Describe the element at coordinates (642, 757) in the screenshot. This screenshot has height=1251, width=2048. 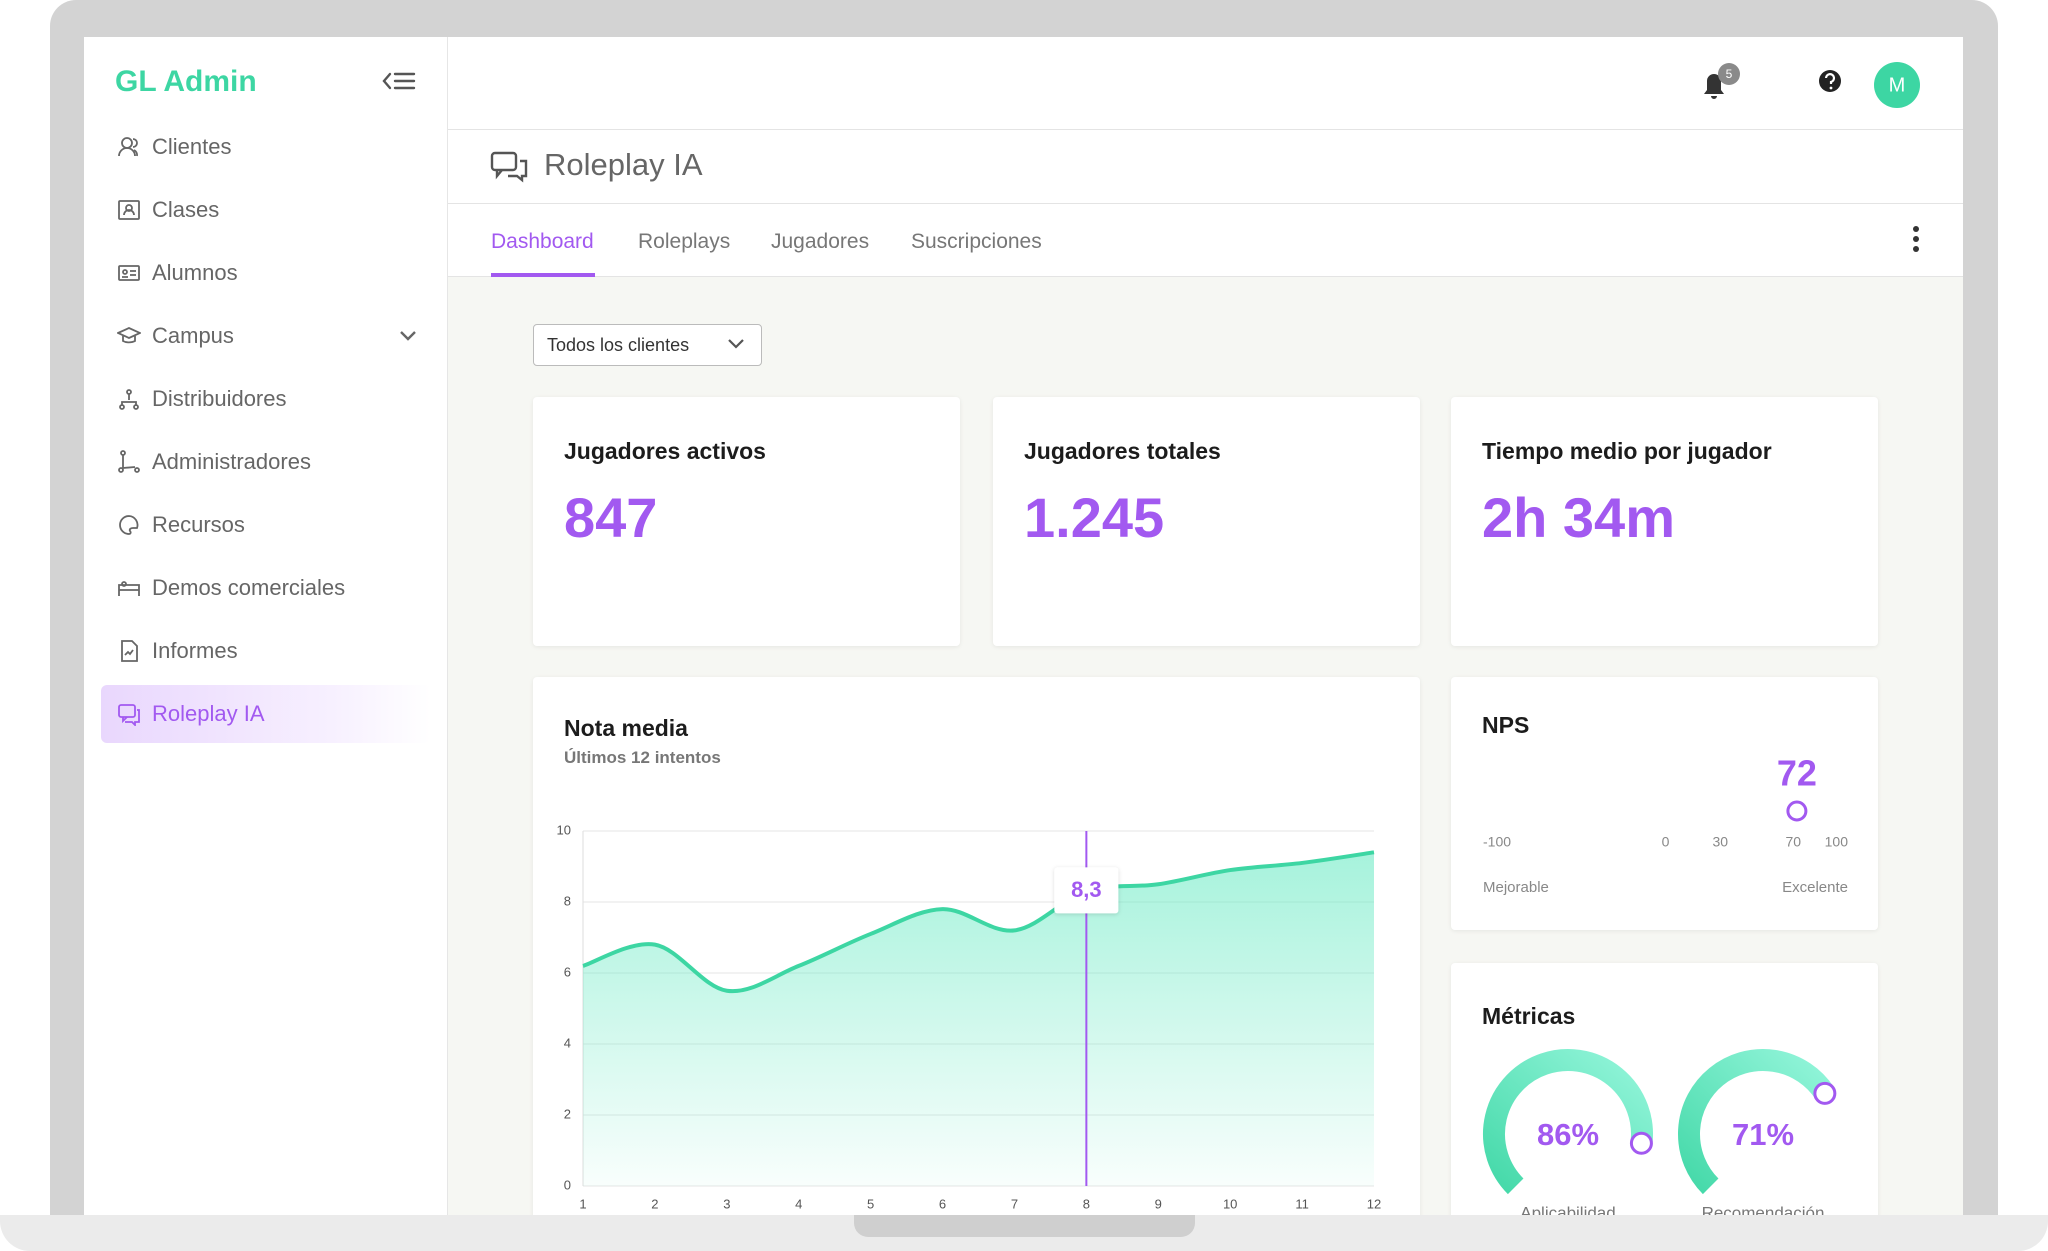
I see `chart-subtitle: Últimos 12 intentos` at that location.